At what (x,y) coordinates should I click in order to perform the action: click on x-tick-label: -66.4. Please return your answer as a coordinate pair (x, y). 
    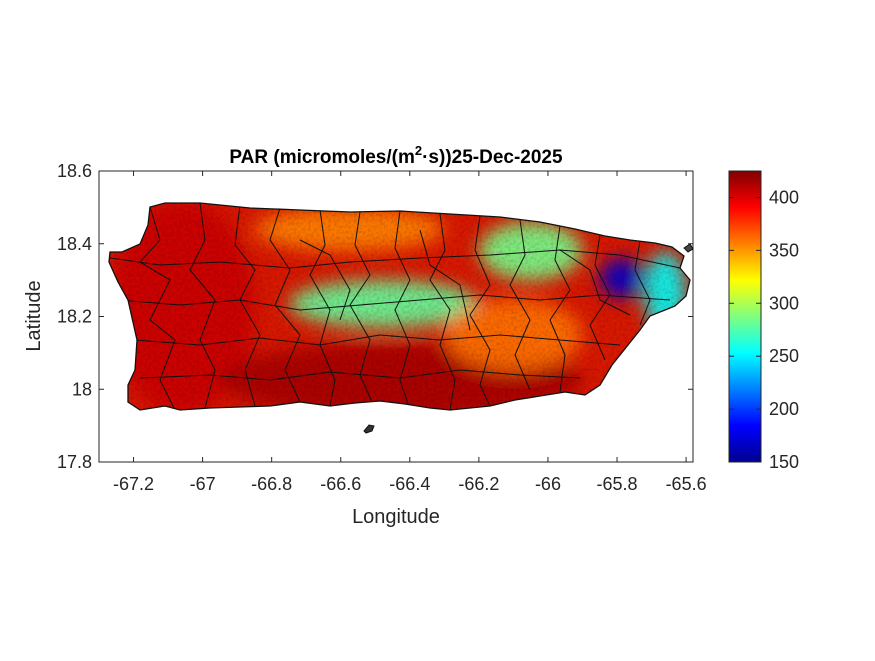
    Looking at the image, I should click on (409, 484).